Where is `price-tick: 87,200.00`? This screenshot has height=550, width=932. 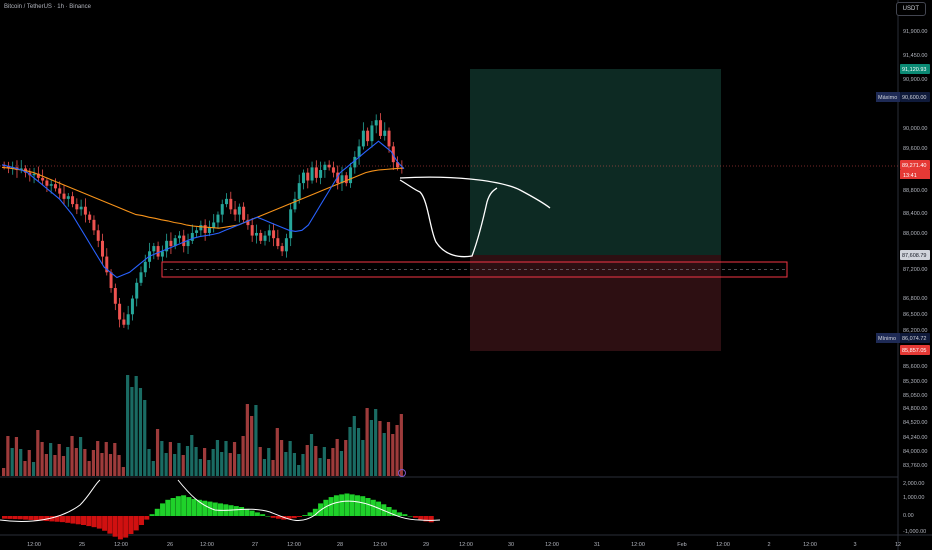 price-tick: 87,200.00 is located at coordinates (915, 270).